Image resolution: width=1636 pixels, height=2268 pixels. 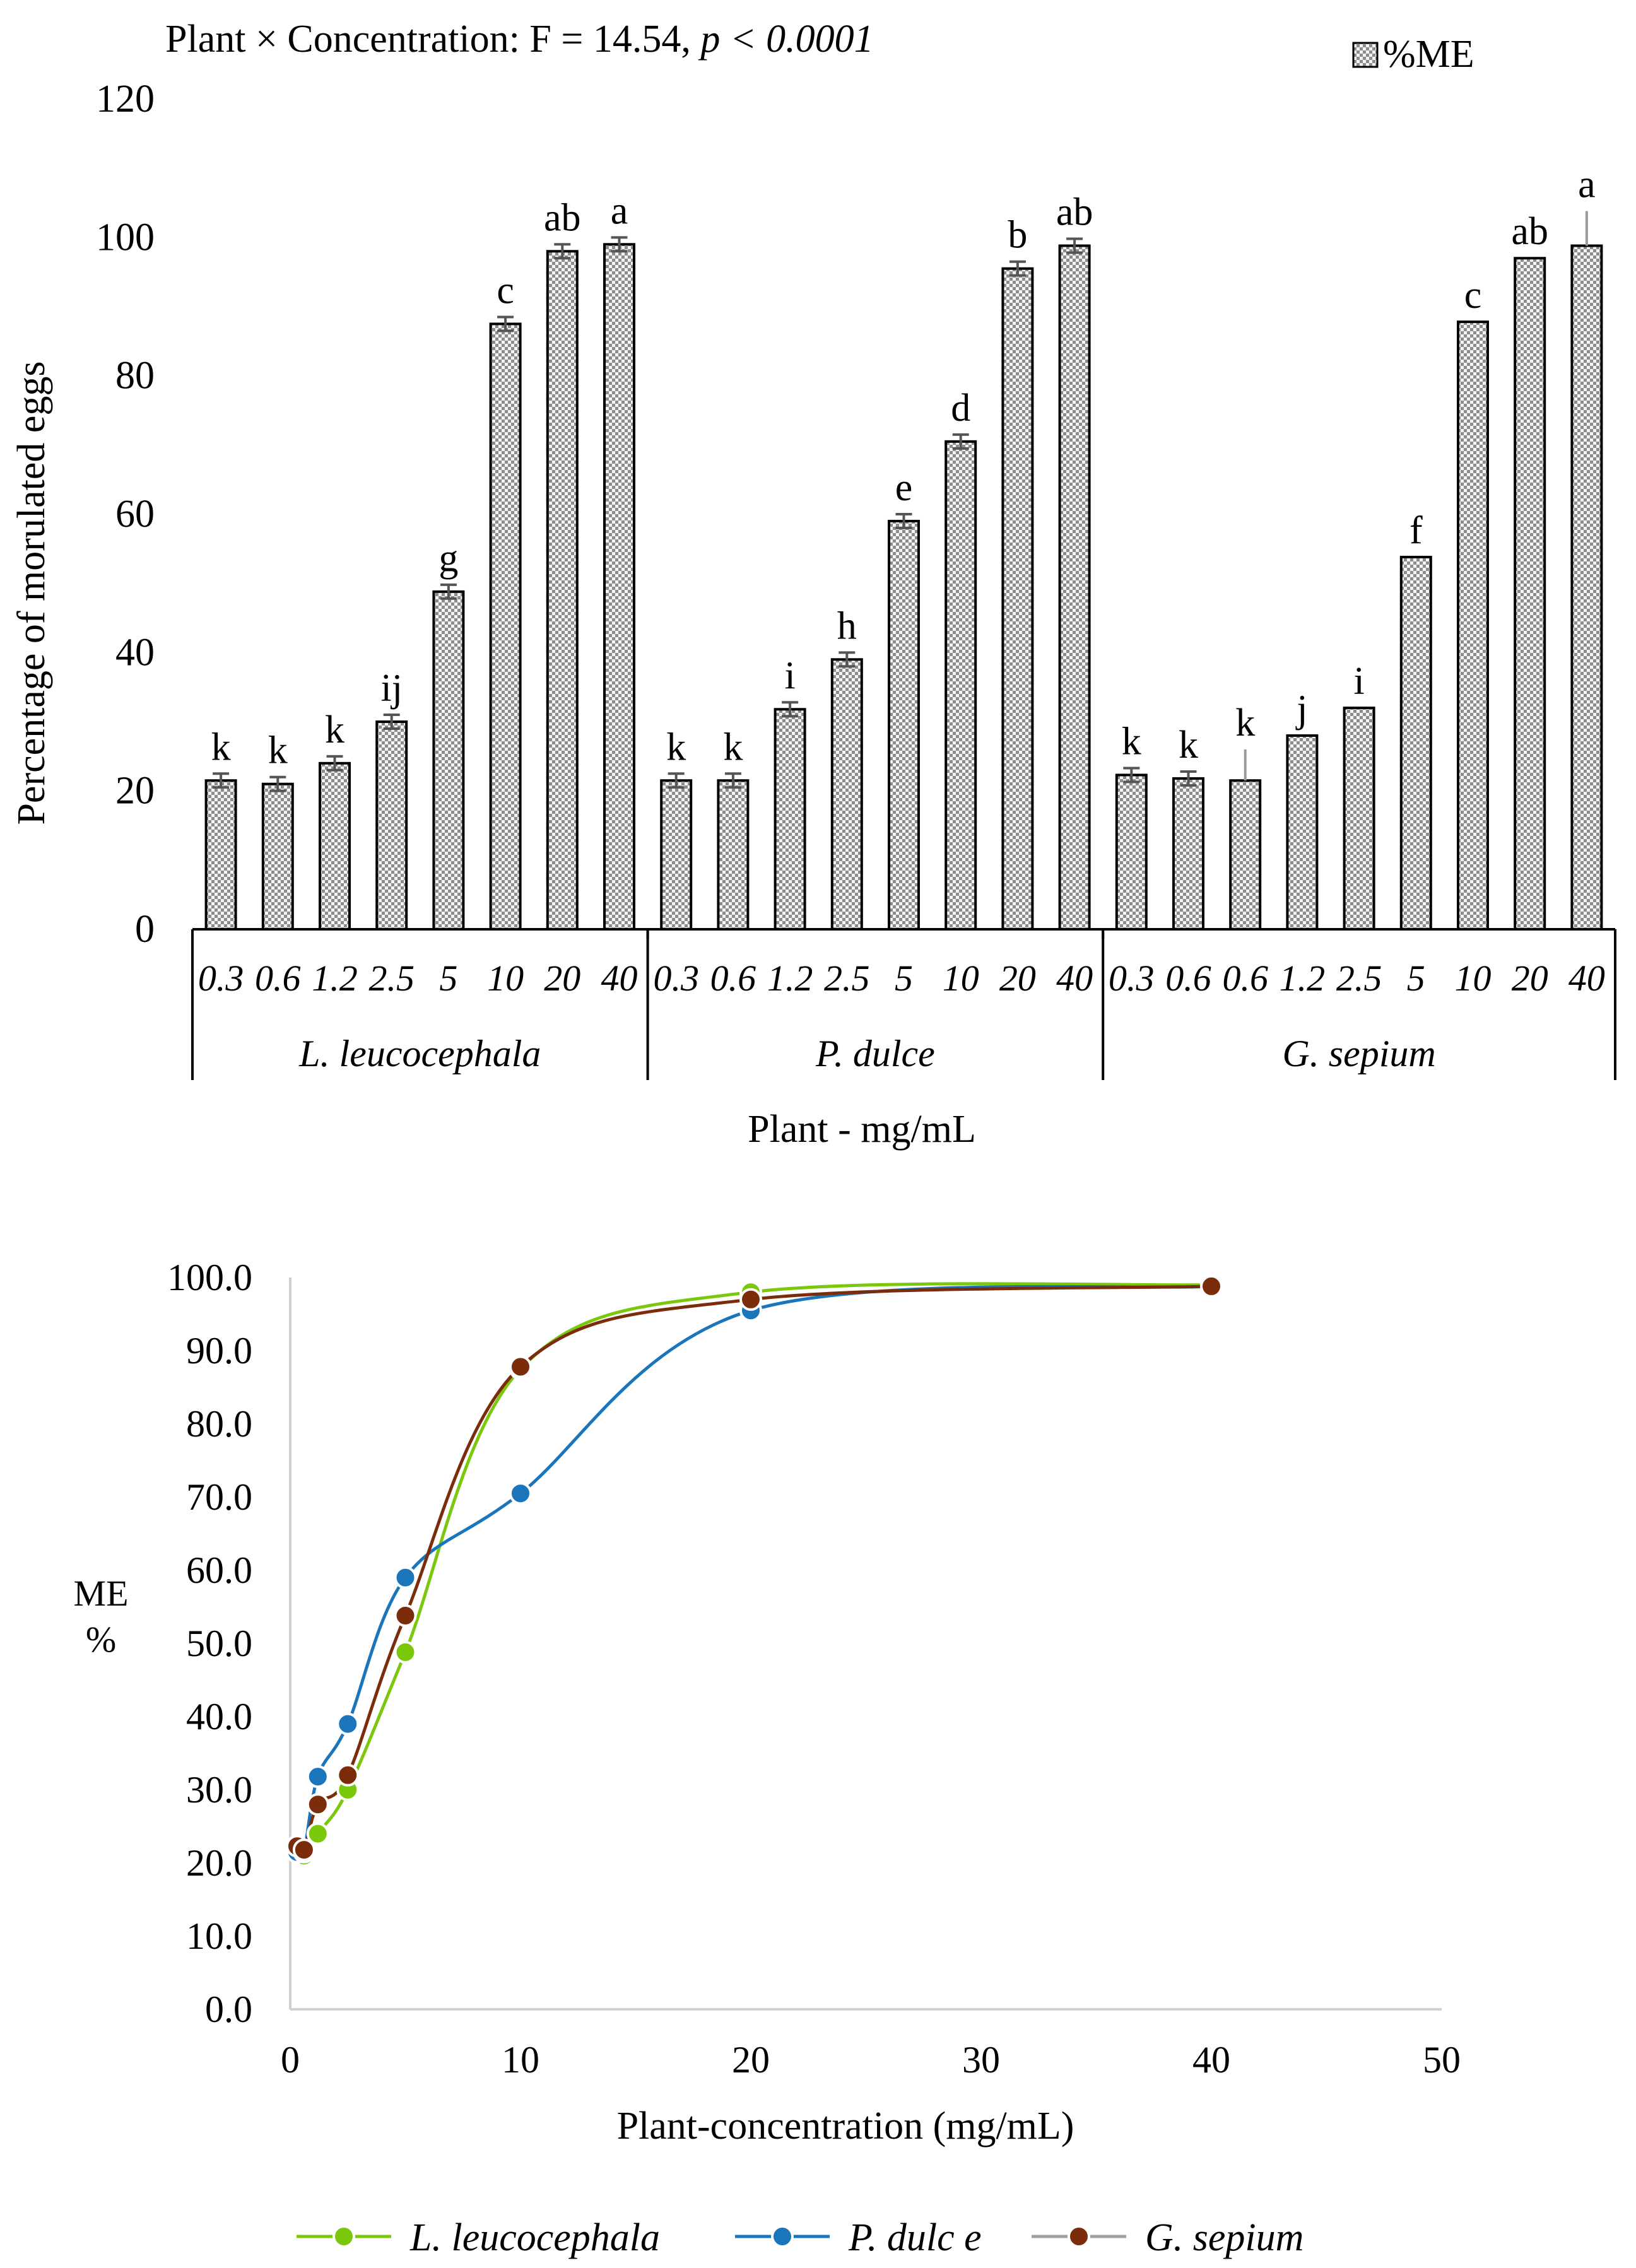 I want to click on line-x-tick-label: 10, so click(x=520, y=2060).